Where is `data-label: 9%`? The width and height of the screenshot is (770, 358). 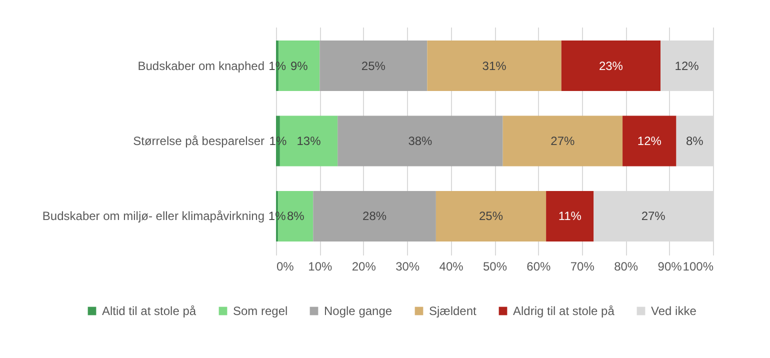 data-label: 9% is located at coordinates (299, 65).